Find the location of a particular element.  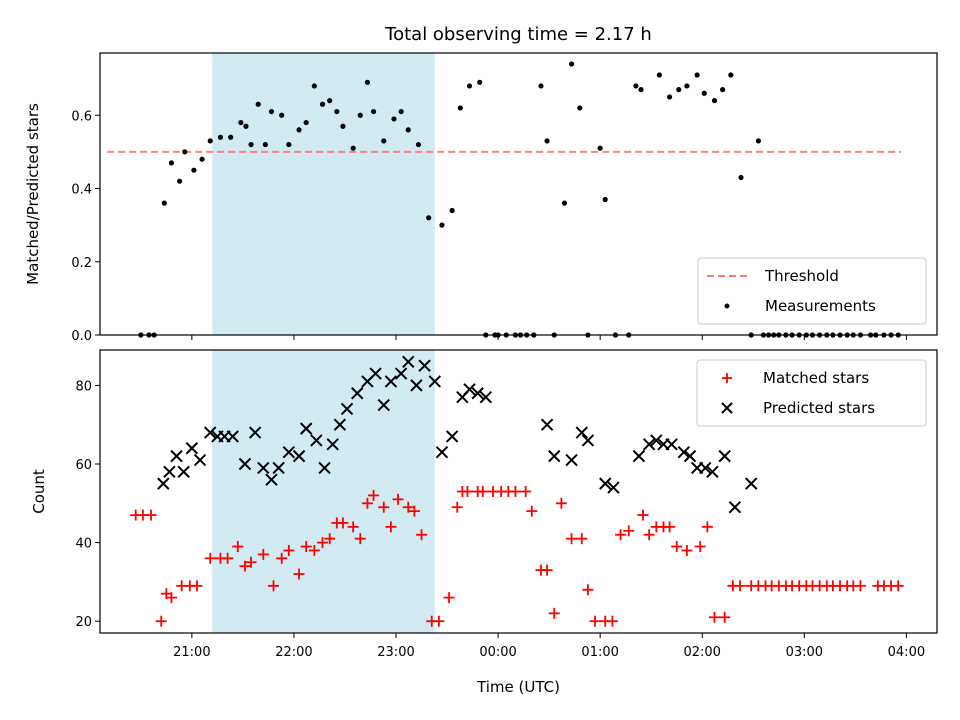

ratio-y-axis-label: Matched/Predicted stars is located at coordinates (33, 194).